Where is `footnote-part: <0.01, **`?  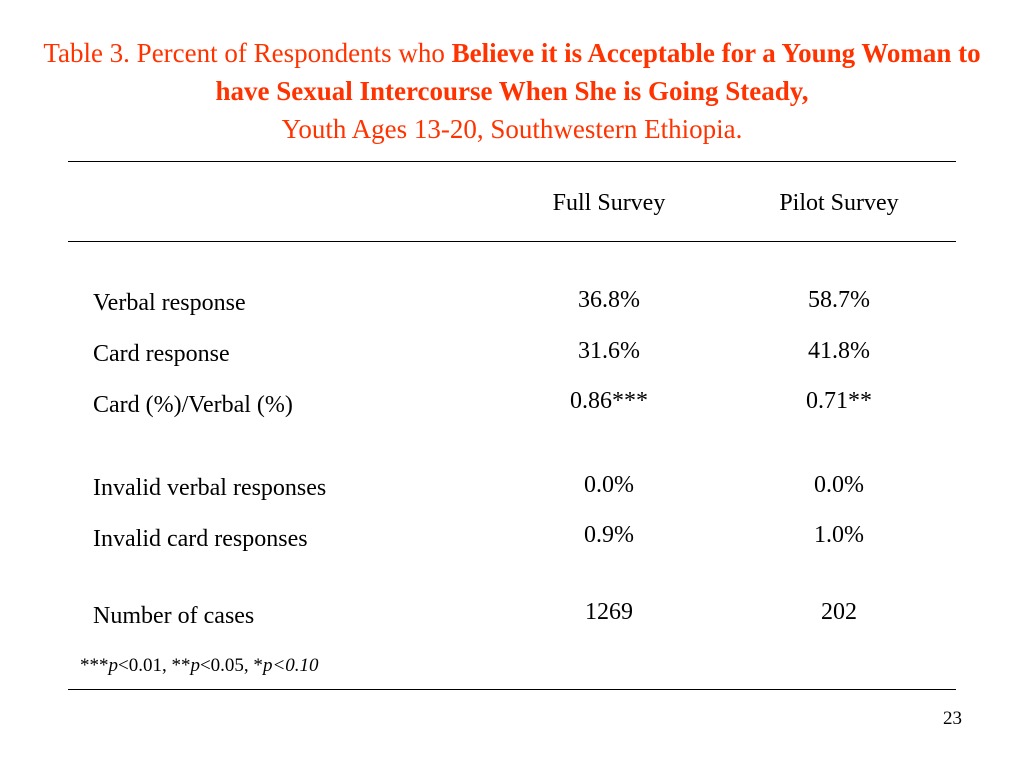 footnote-part: <0.01, ** is located at coordinates (154, 665).